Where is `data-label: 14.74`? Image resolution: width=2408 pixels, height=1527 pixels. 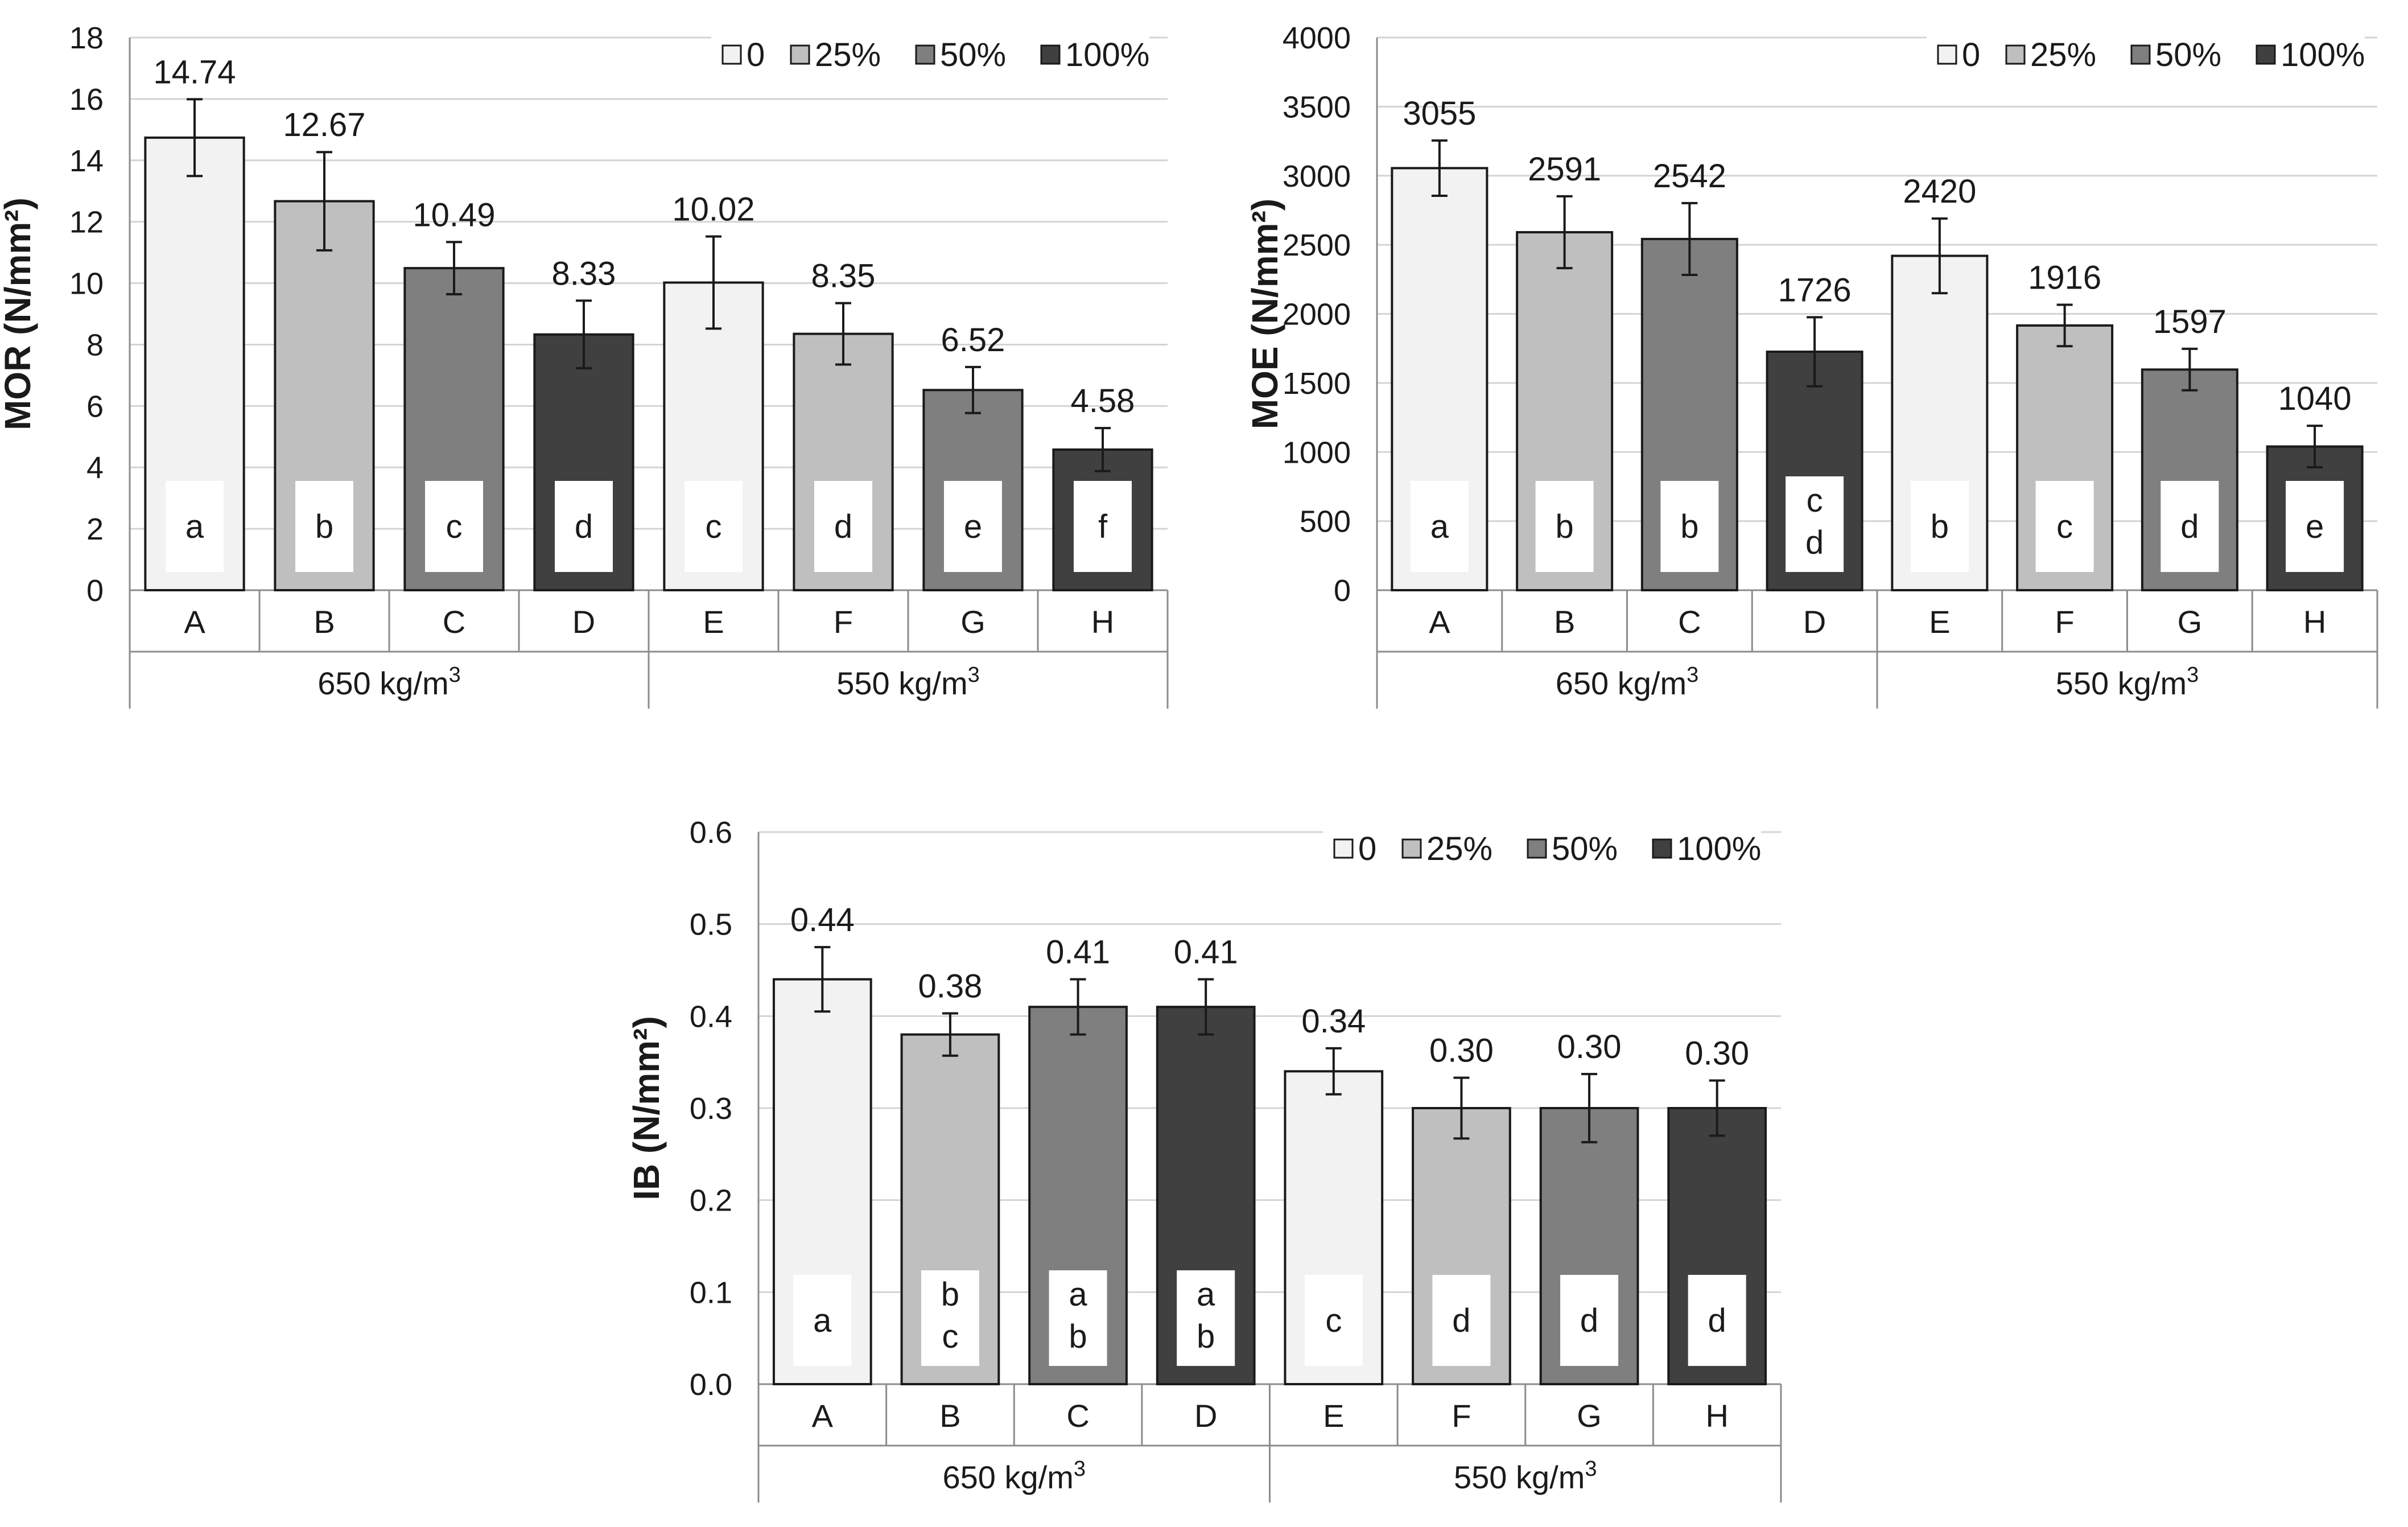 data-label: 14.74 is located at coordinates (195, 71).